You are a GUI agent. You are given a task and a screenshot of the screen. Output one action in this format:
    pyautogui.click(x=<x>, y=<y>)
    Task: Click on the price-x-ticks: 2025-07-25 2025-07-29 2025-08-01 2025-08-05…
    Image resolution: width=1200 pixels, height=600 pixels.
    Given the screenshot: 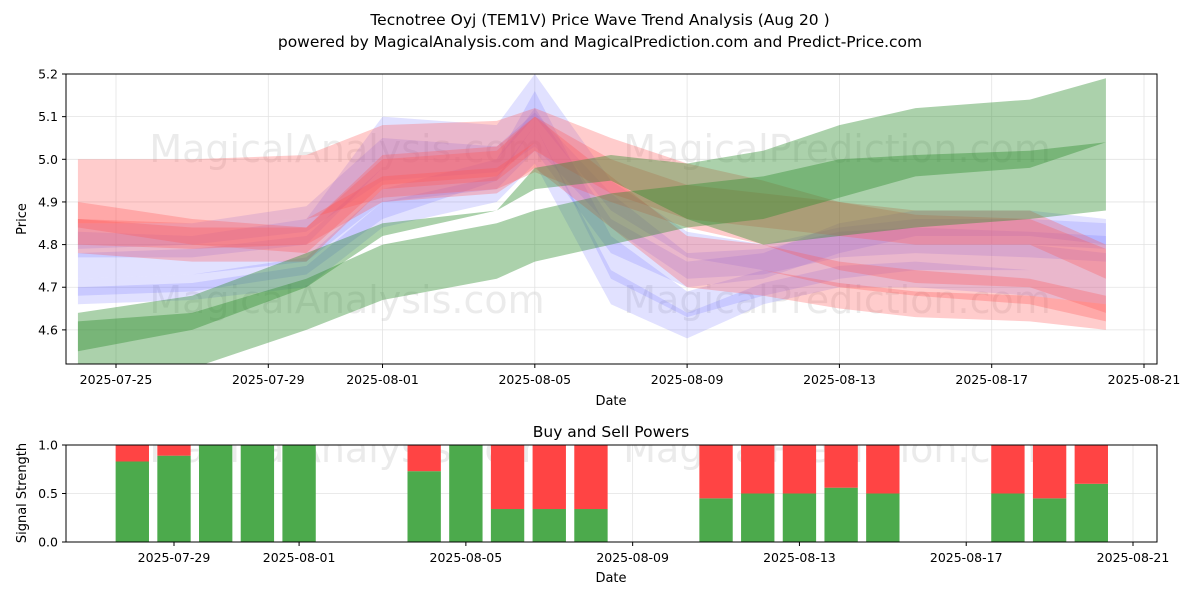 What is the action you would take?
    pyautogui.click(x=630, y=375)
    